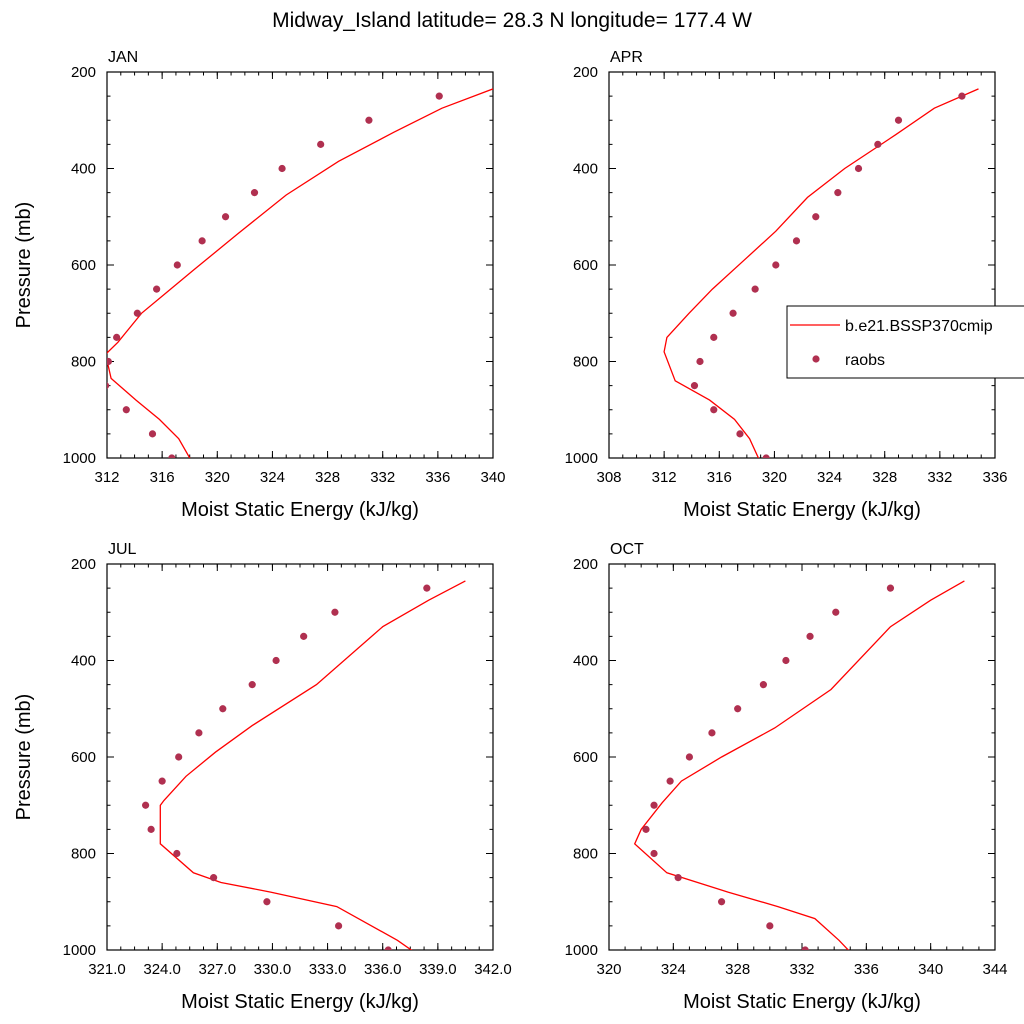 This screenshot has height=1024, width=1024. I want to click on legend-entry-model: b.e21.BSSP370cmip, so click(919, 326).